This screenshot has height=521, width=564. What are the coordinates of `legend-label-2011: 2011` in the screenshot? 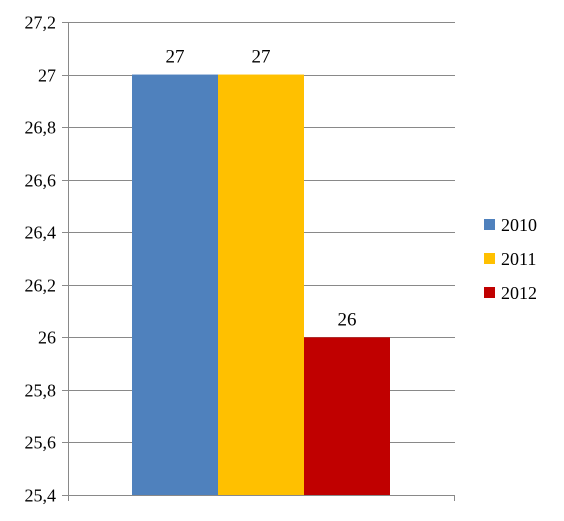 It's located at (518, 259).